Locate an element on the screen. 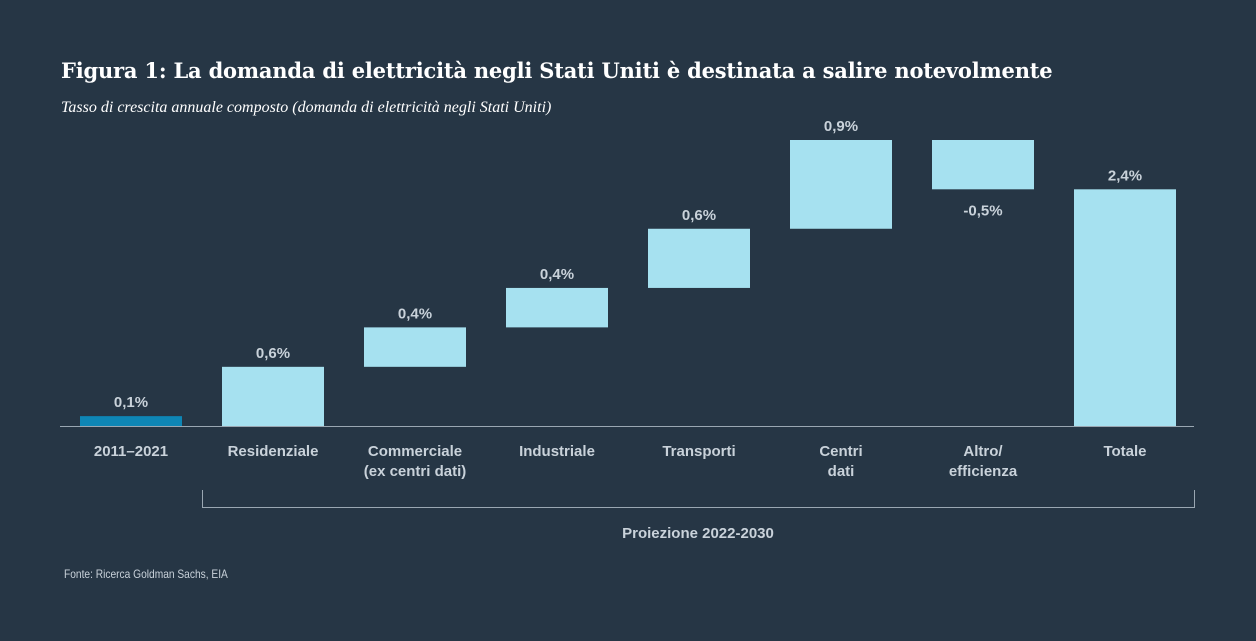 This screenshot has height=641, width=1256. category-label-0: 2011–2021 is located at coordinates (131, 451).